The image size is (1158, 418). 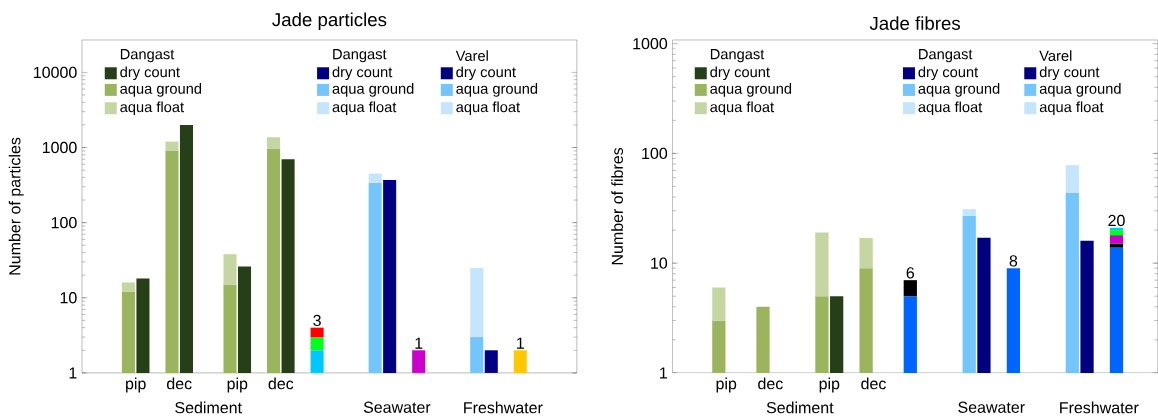 I want to click on total-label: 8, so click(x=1013, y=261).